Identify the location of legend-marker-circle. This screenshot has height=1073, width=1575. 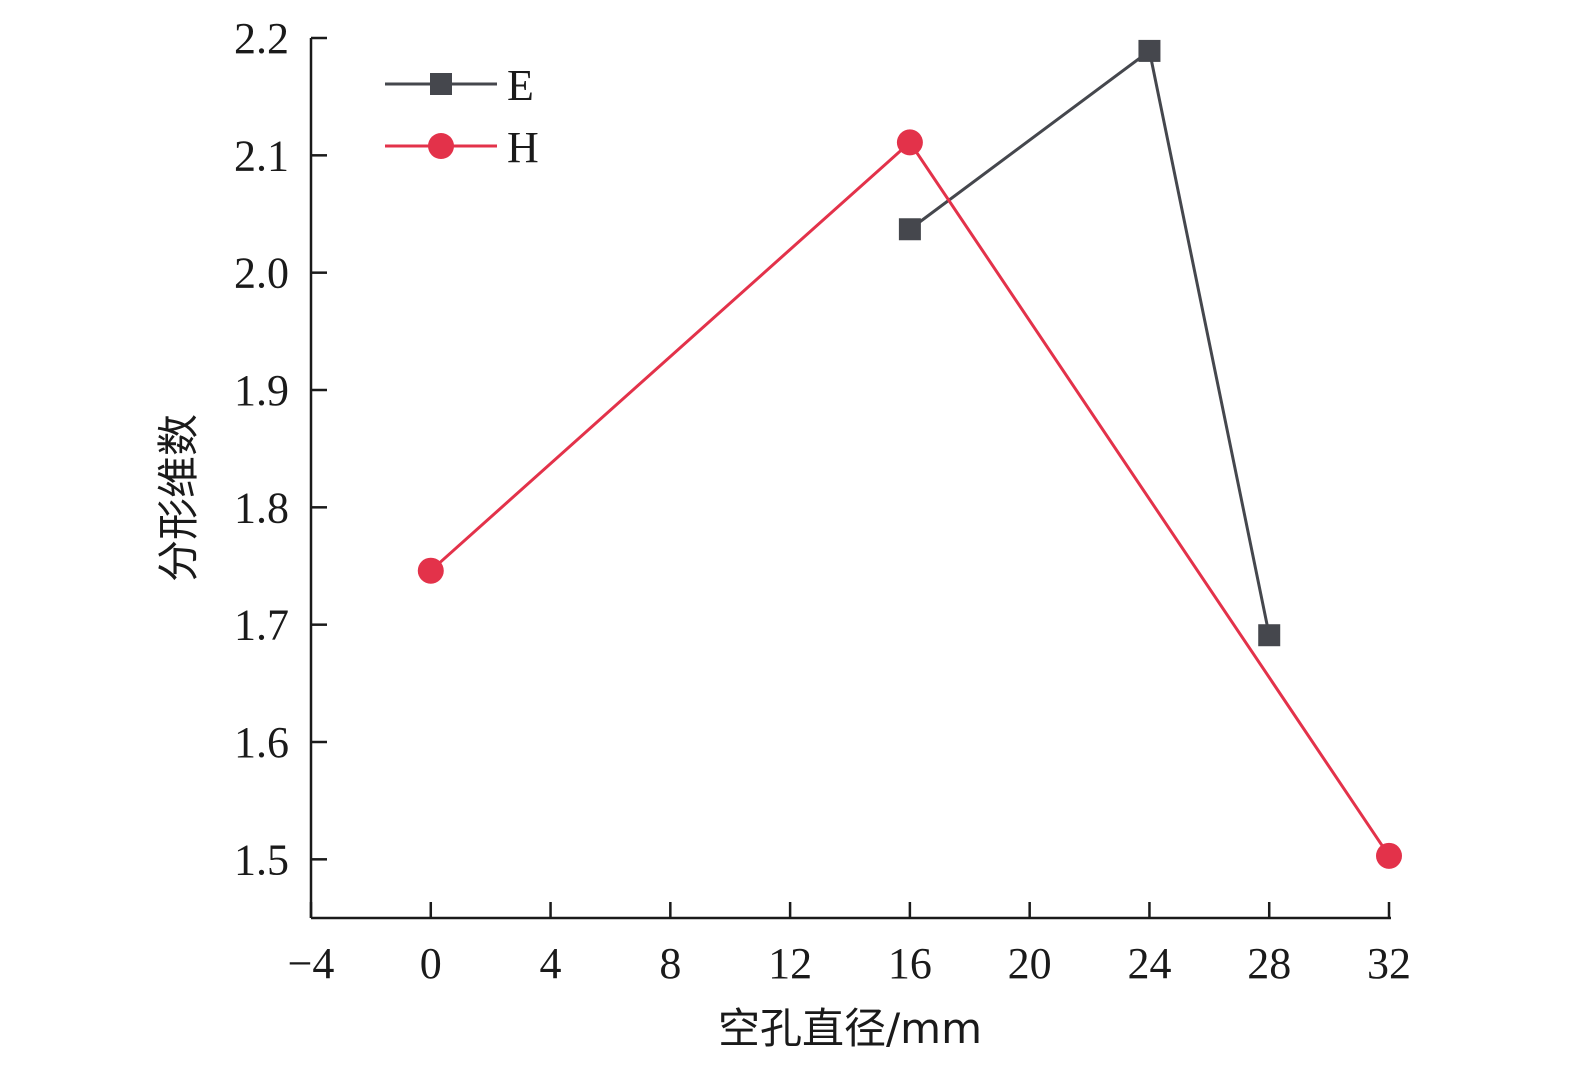
(441, 146).